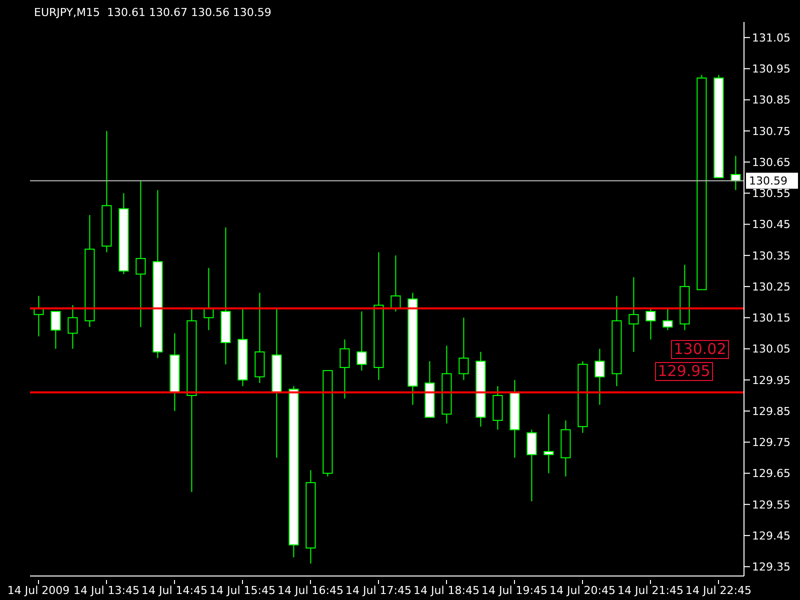  I want to click on y-tick-label: 130.65, so click(771, 162).